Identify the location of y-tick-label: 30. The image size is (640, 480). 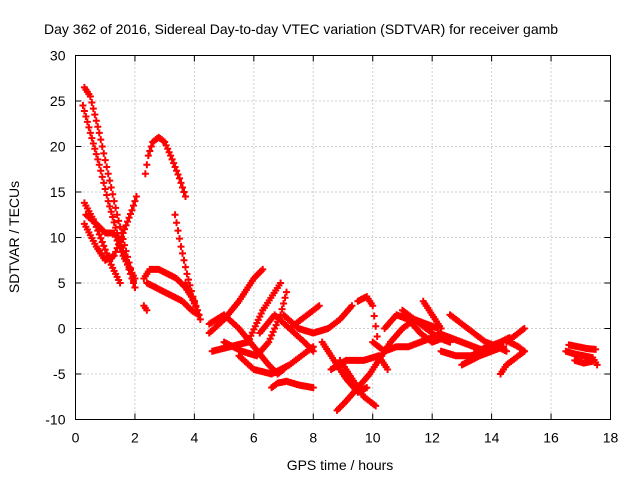
(58, 56).